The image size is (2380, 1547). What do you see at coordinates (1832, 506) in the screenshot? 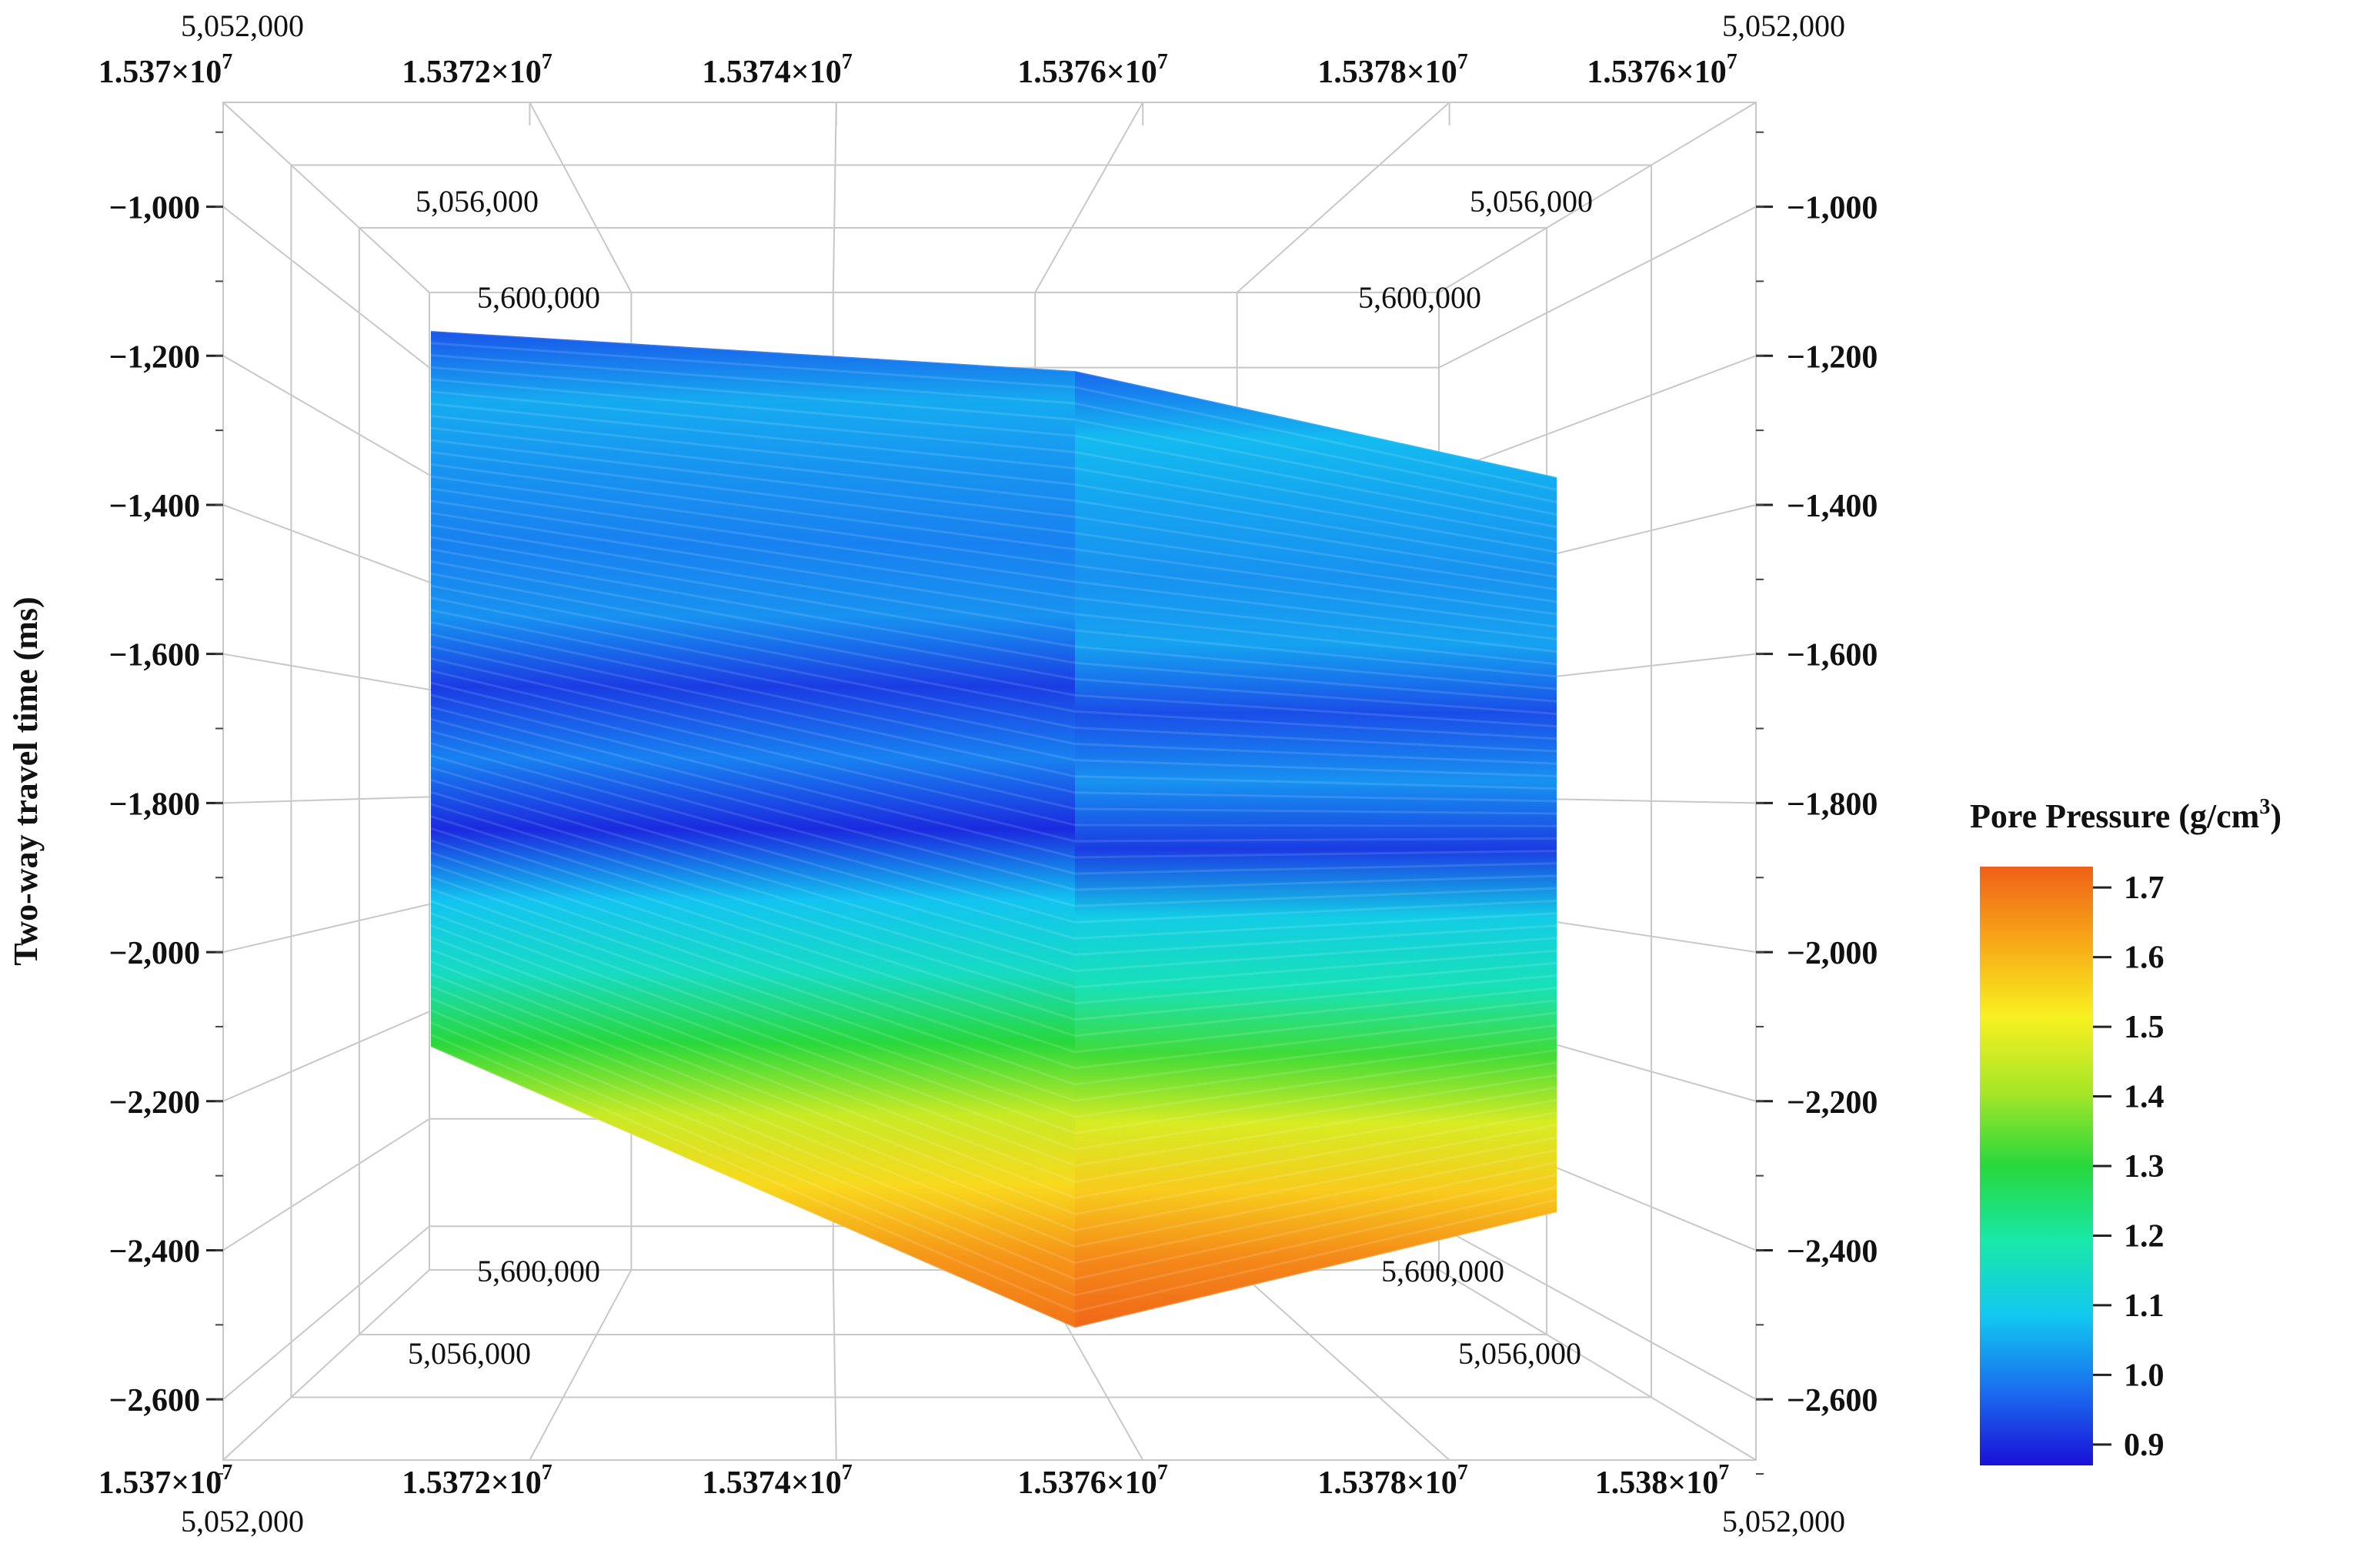
I see `y-tick-label-right: −1,400` at bounding box center [1832, 506].